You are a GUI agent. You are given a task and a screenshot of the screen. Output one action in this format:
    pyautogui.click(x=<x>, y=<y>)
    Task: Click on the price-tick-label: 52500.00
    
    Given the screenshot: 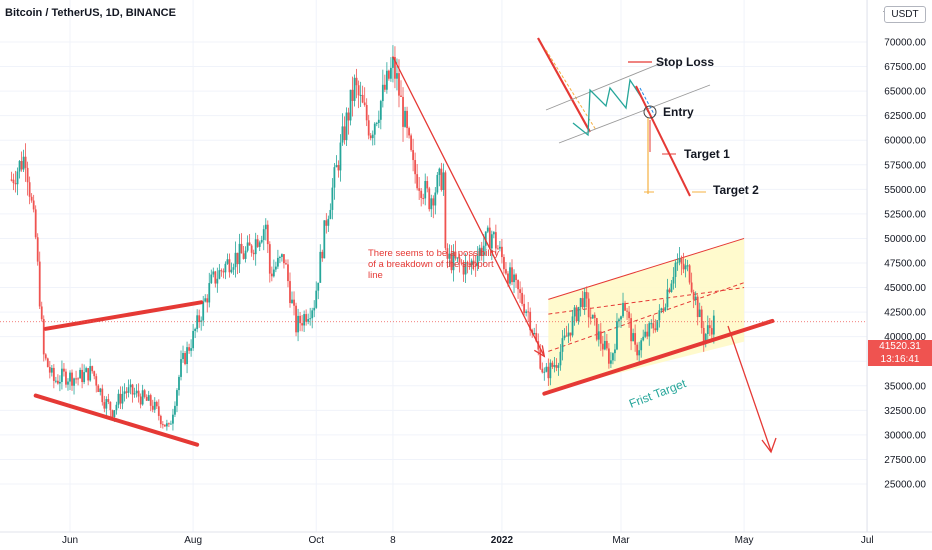 What is the action you would take?
    pyautogui.click(x=905, y=214)
    